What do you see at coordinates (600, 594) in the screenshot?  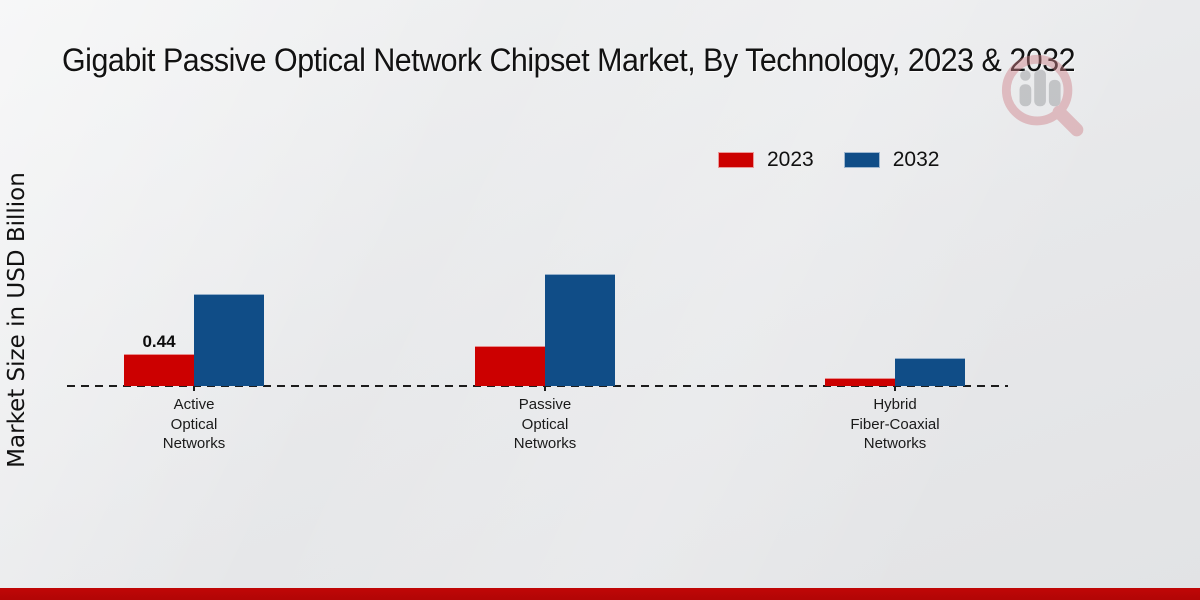 I see `bottom-accent-strip` at bounding box center [600, 594].